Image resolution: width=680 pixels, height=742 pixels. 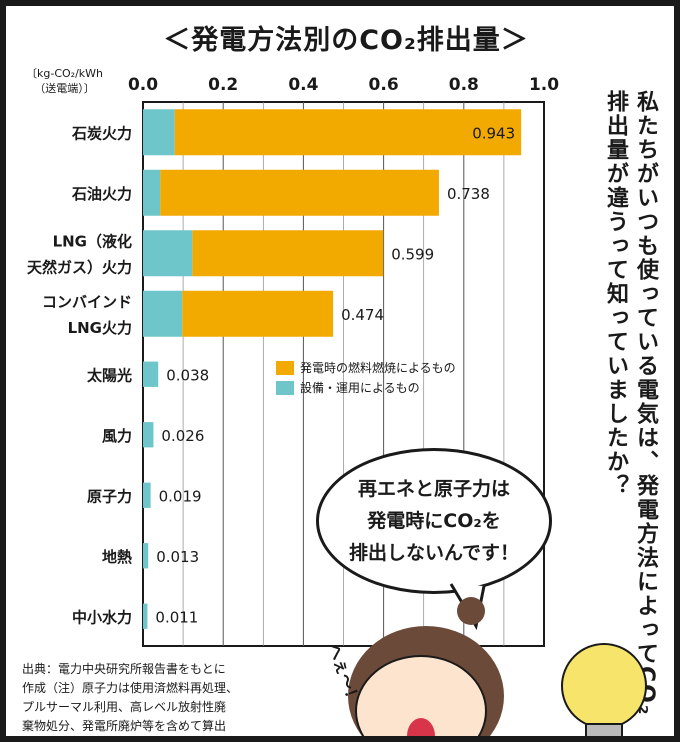 What do you see at coordinates (124, 707) in the screenshot?
I see `source-line: プルサーマル利用、高レベル放射性廃` at bounding box center [124, 707].